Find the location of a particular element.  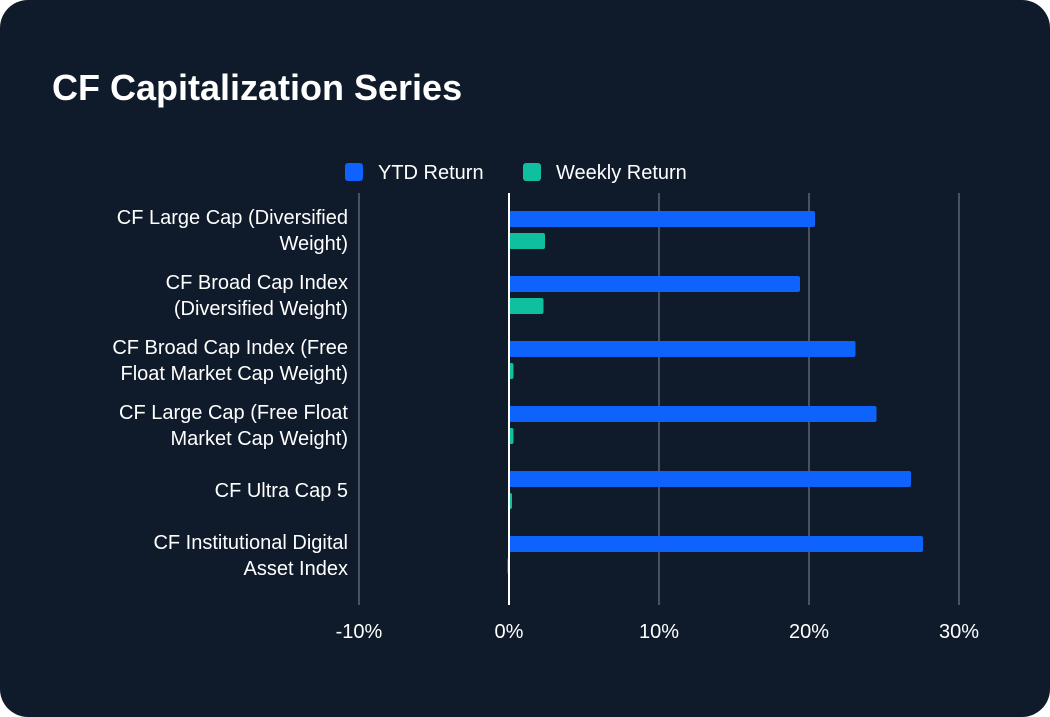

category-label: Asset Index is located at coordinates (295, 569).